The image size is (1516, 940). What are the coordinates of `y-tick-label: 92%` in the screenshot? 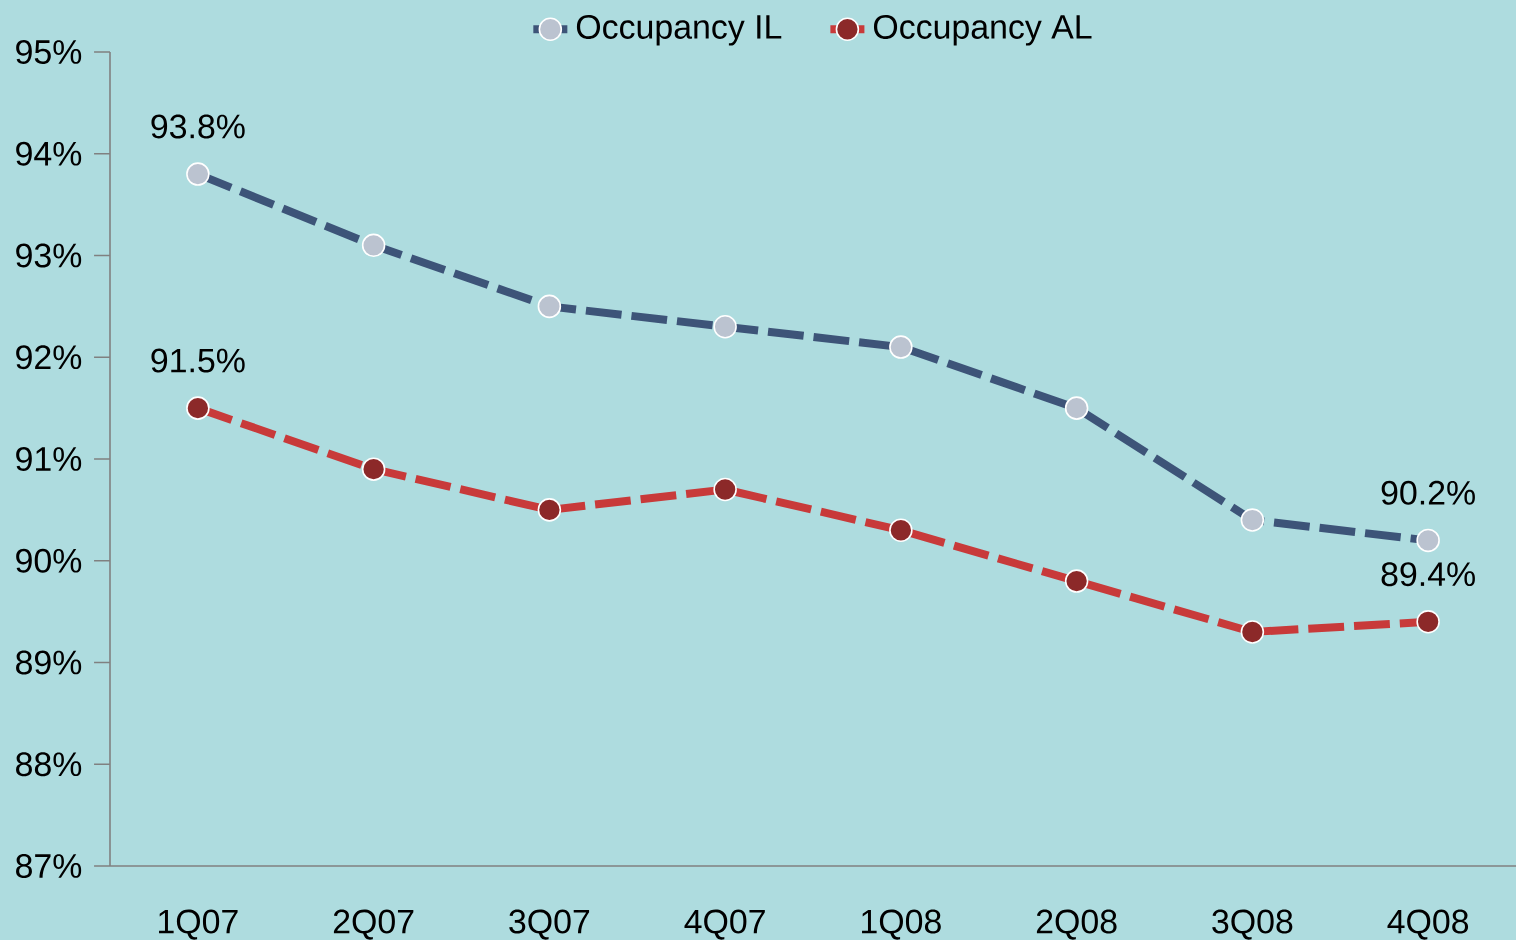 It's located at (49, 357).